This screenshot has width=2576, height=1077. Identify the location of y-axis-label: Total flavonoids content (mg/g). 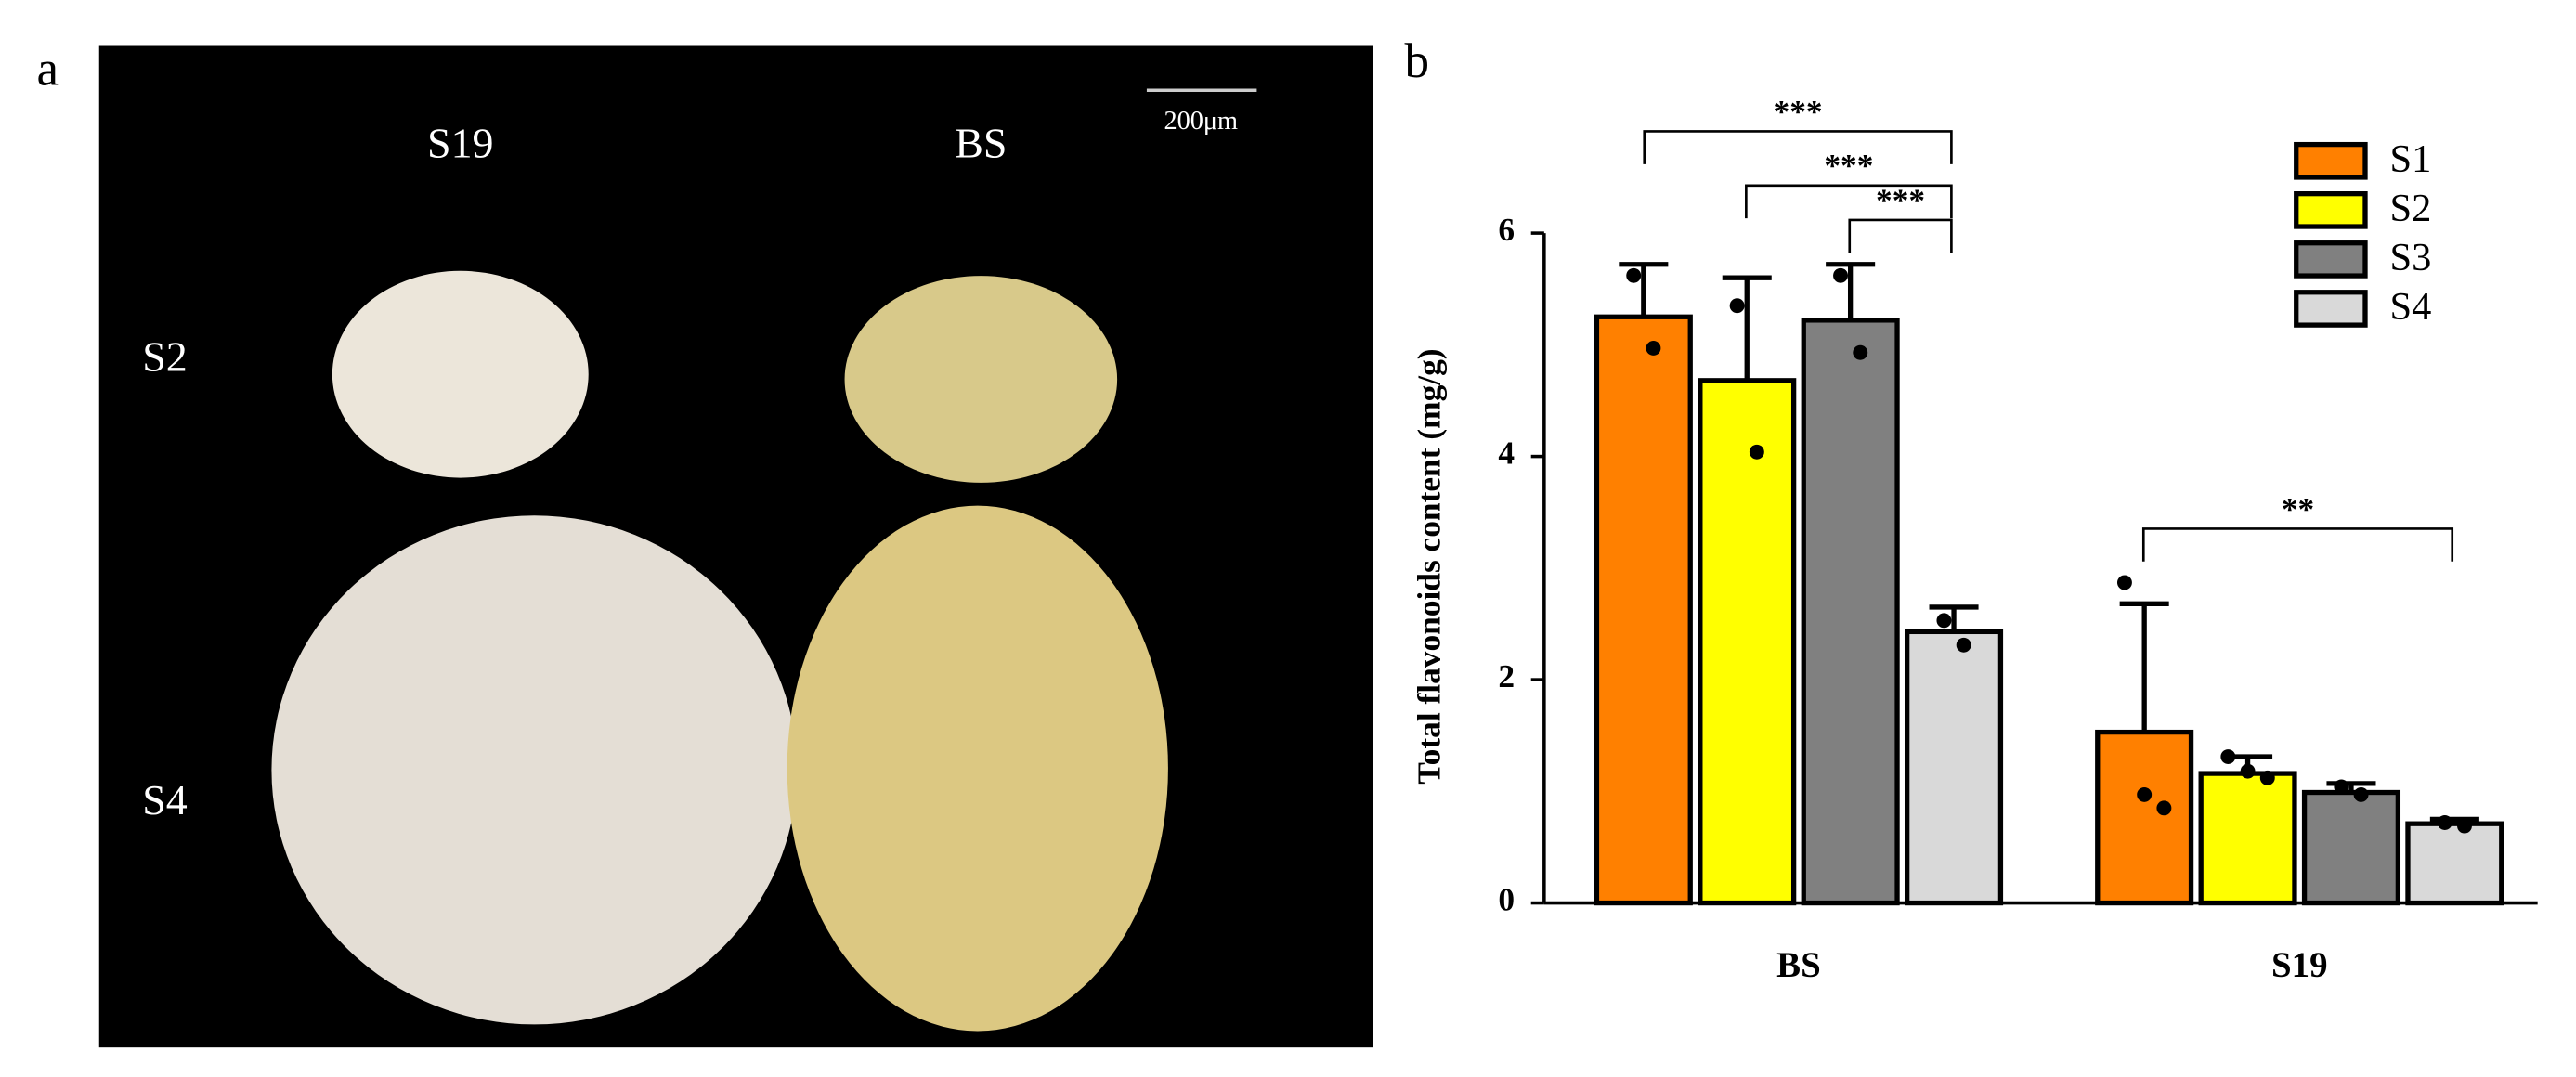
(1429, 566).